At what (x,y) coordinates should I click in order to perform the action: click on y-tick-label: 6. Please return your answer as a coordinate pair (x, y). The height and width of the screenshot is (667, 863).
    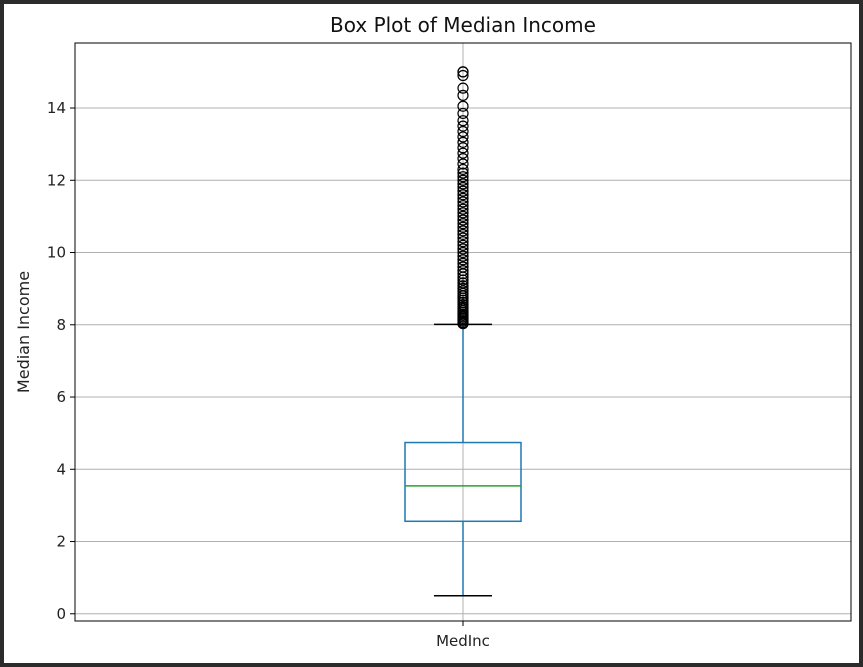
    Looking at the image, I should click on (61, 397).